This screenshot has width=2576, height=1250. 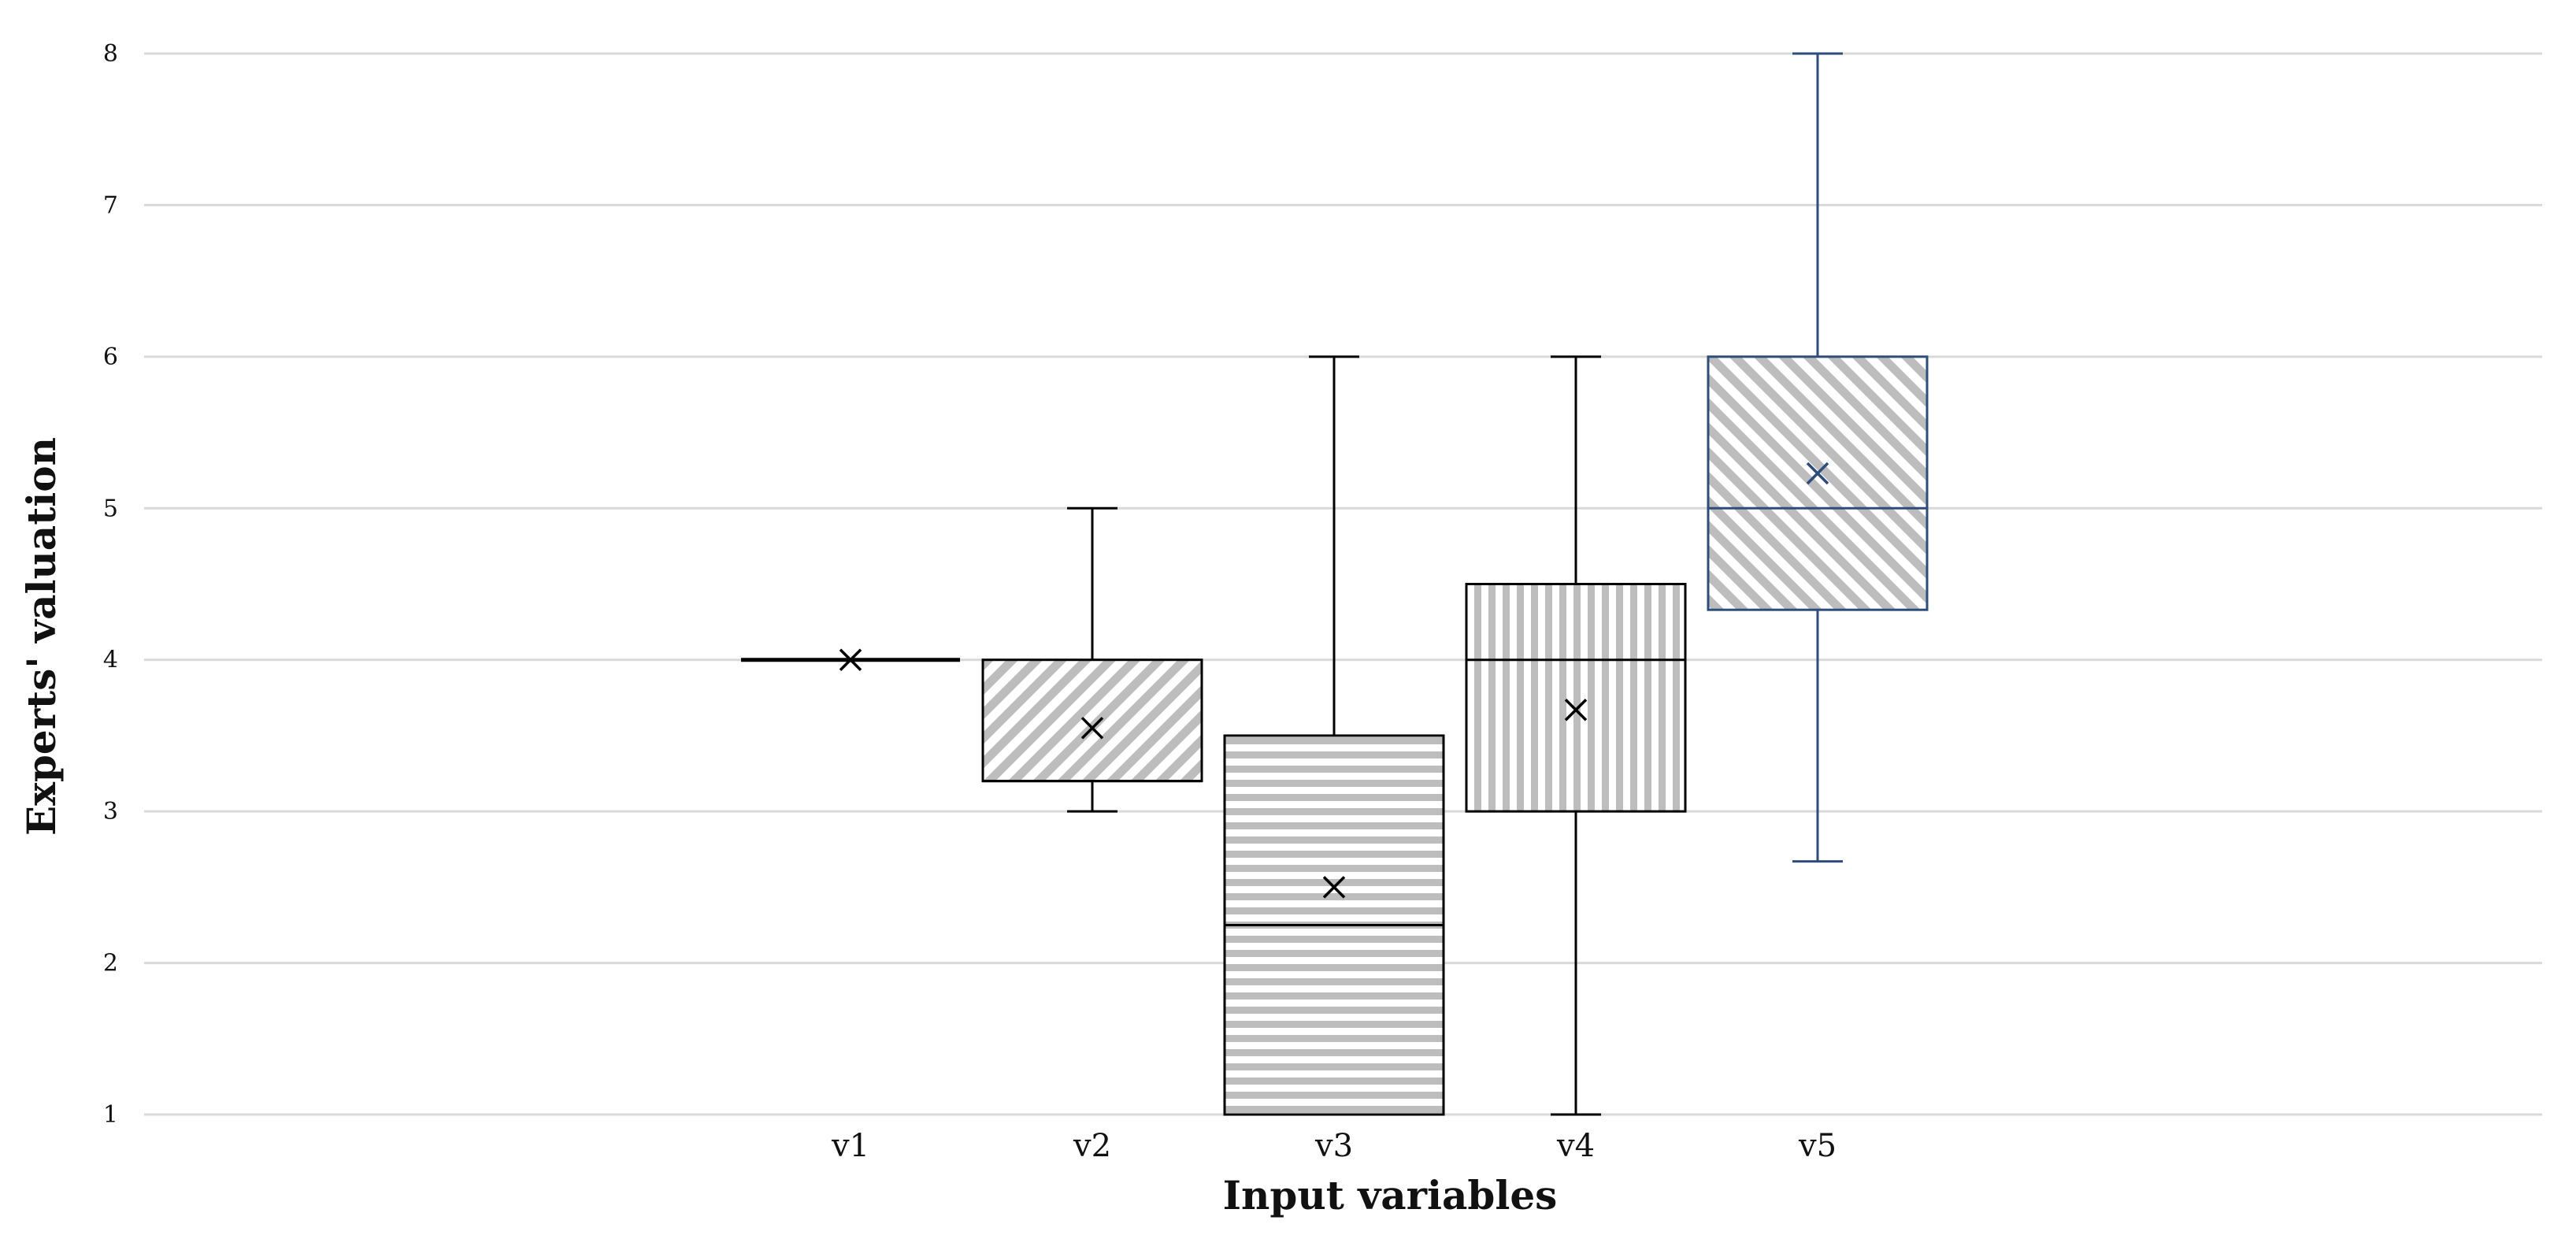 I want to click on x-tick-label: v5, so click(x=1817, y=1146).